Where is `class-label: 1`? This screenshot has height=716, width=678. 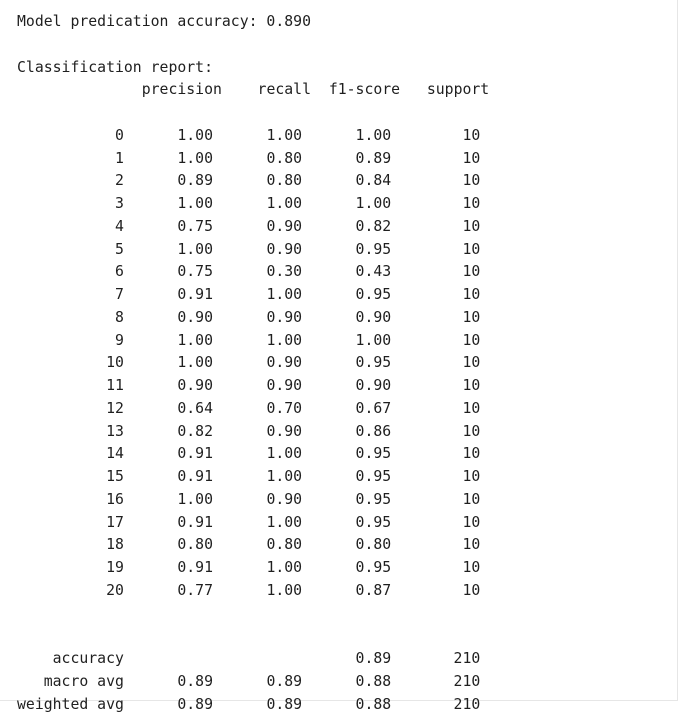
class-label: 1 is located at coordinates (70, 158).